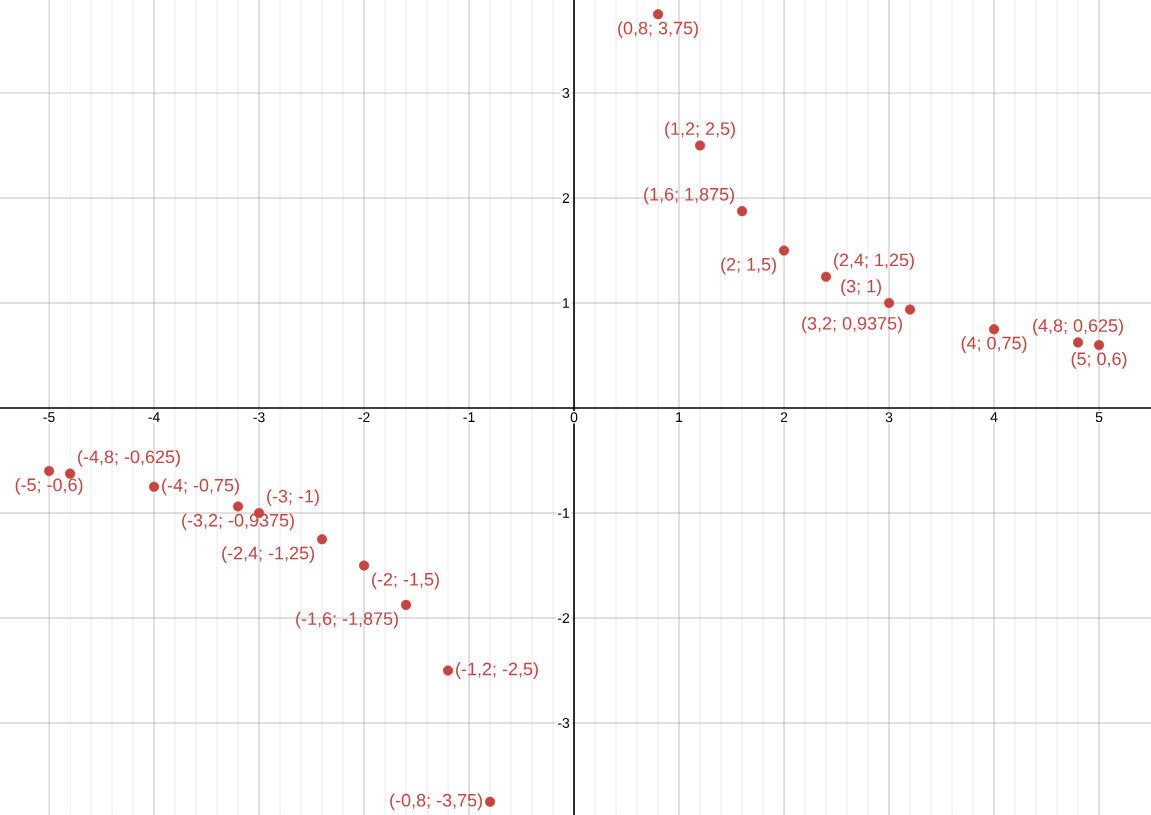 The height and width of the screenshot is (815, 1151). I want to click on y-tick-label: -2, so click(563, 618).